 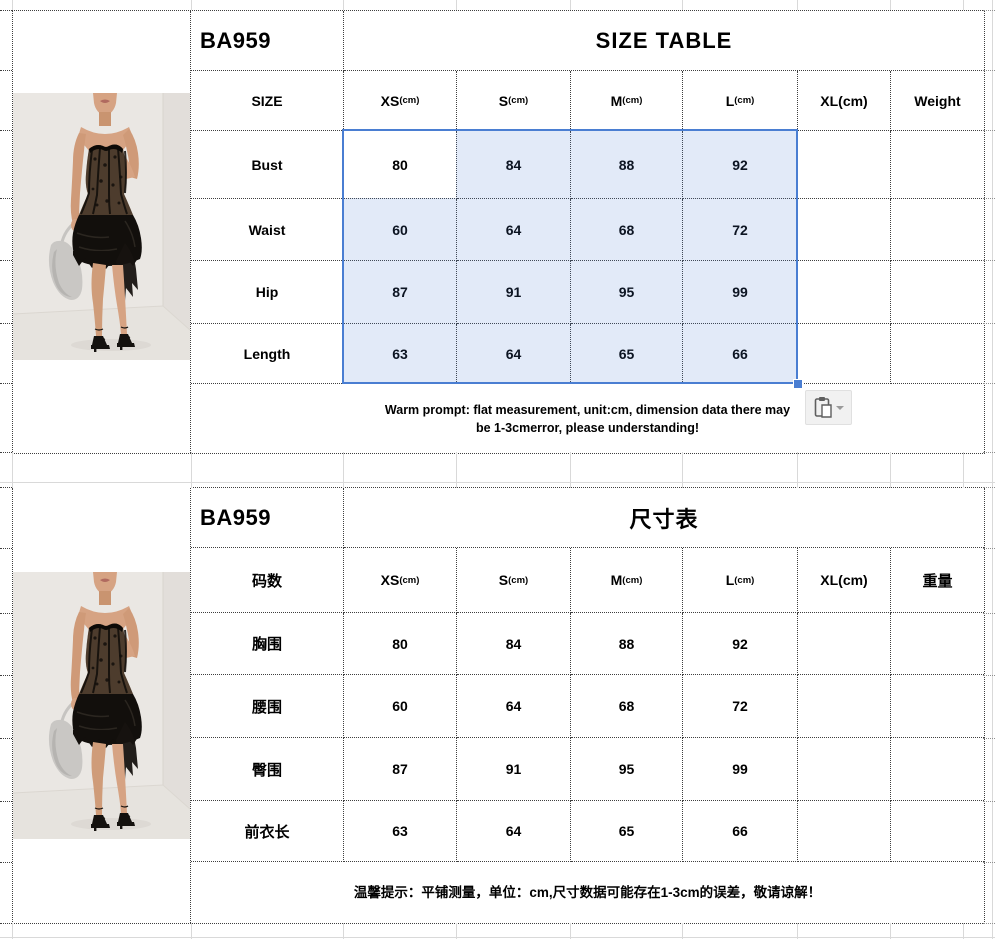 I want to click on selection-tint, so click(x=570, y=290).